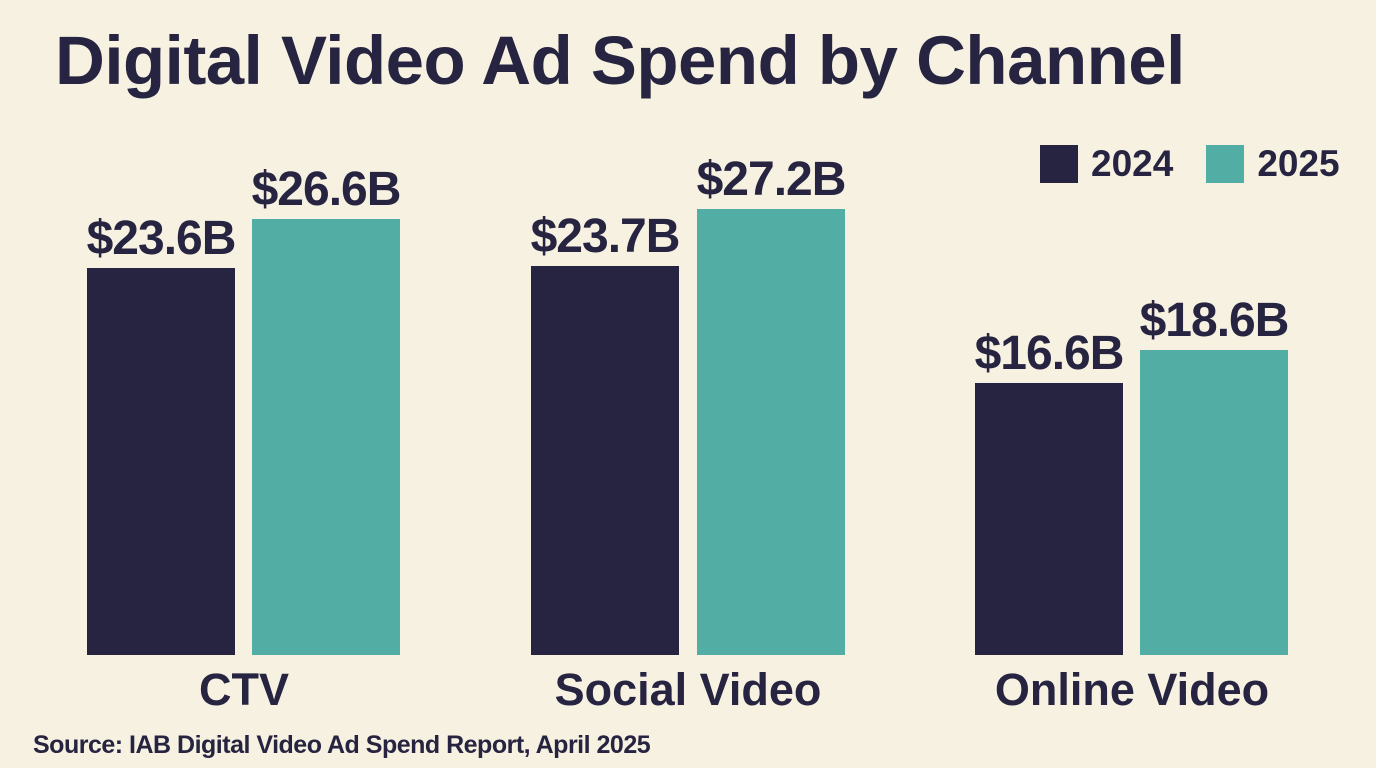 This screenshot has height=768, width=1376. What do you see at coordinates (1190, 164) in the screenshot?
I see `legend: 2024 2025` at bounding box center [1190, 164].